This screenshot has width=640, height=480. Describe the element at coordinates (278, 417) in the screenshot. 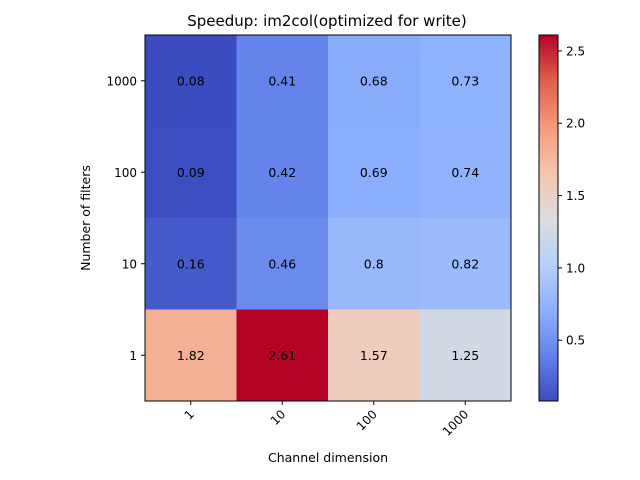

I see `x-tick-label: 10` at that location.